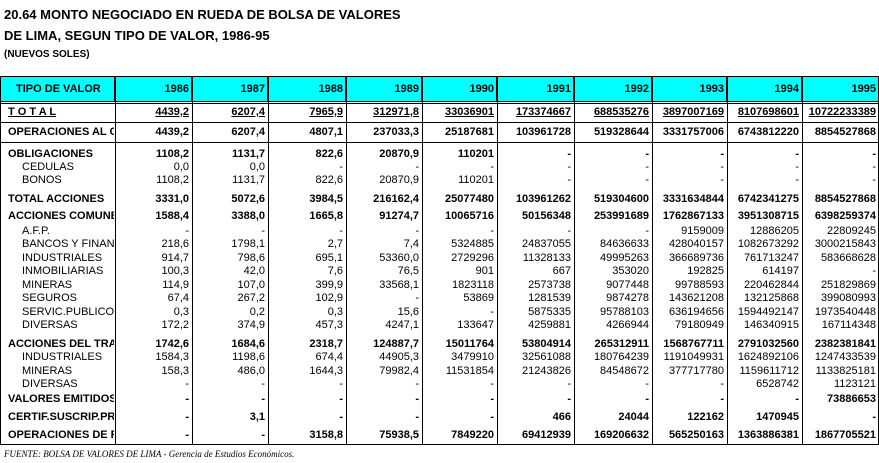  What do you see at coordinates (693, 112) in the screenshot?
I see `cell: 3897007169` at bounding box center [693, 112].